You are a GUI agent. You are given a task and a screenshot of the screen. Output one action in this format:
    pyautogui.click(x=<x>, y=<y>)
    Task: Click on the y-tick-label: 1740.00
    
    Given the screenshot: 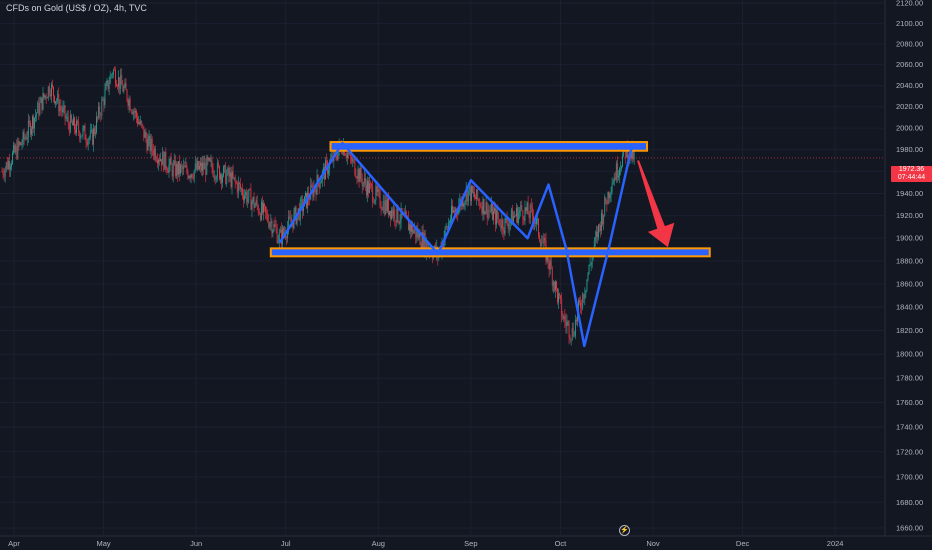 What is the action you would take?
    pyautogui.click(x=909, y=426)
    